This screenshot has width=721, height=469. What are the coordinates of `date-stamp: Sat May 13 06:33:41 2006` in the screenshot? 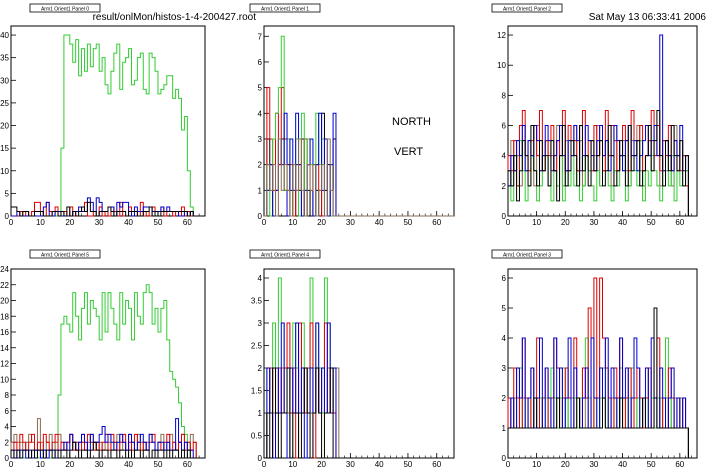 It's located at (648, 17).